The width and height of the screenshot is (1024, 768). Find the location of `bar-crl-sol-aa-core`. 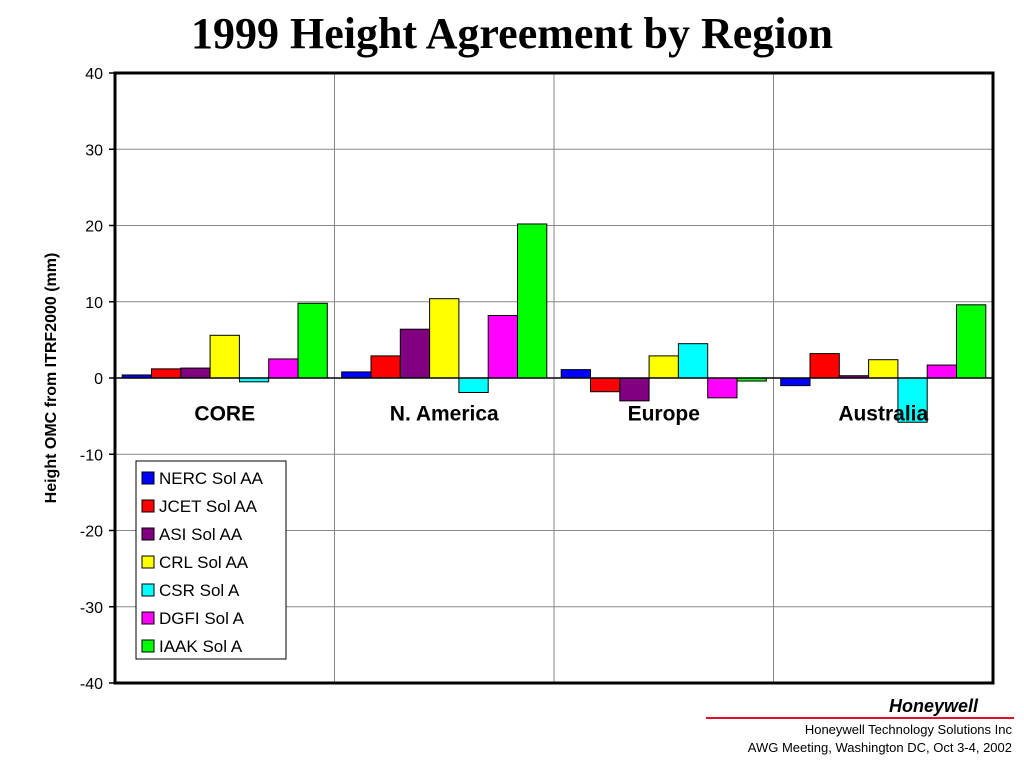

bar-crl-sol-aa-core is located at coordinates (224, 356).